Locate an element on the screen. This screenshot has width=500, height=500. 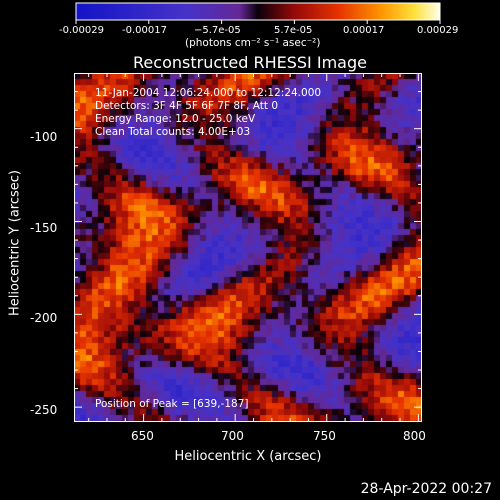
colorbar-tick-label: 5.7e-05 is located at coordinates (293, 30).